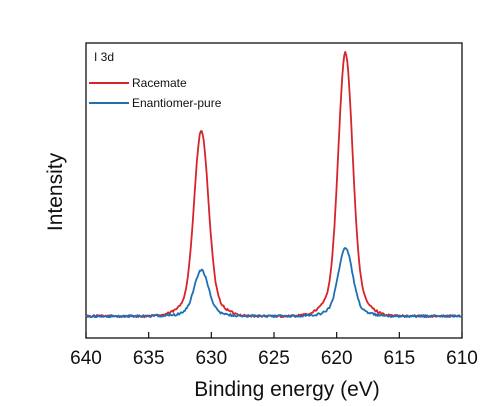 The height and width of the screenshot is (407, 486). What do you see at coordinates (177, 103) in the screenshot?
I see `legend-label-enantiomer-pure: Enantiomer-pure` at bounding box center [177, 103].